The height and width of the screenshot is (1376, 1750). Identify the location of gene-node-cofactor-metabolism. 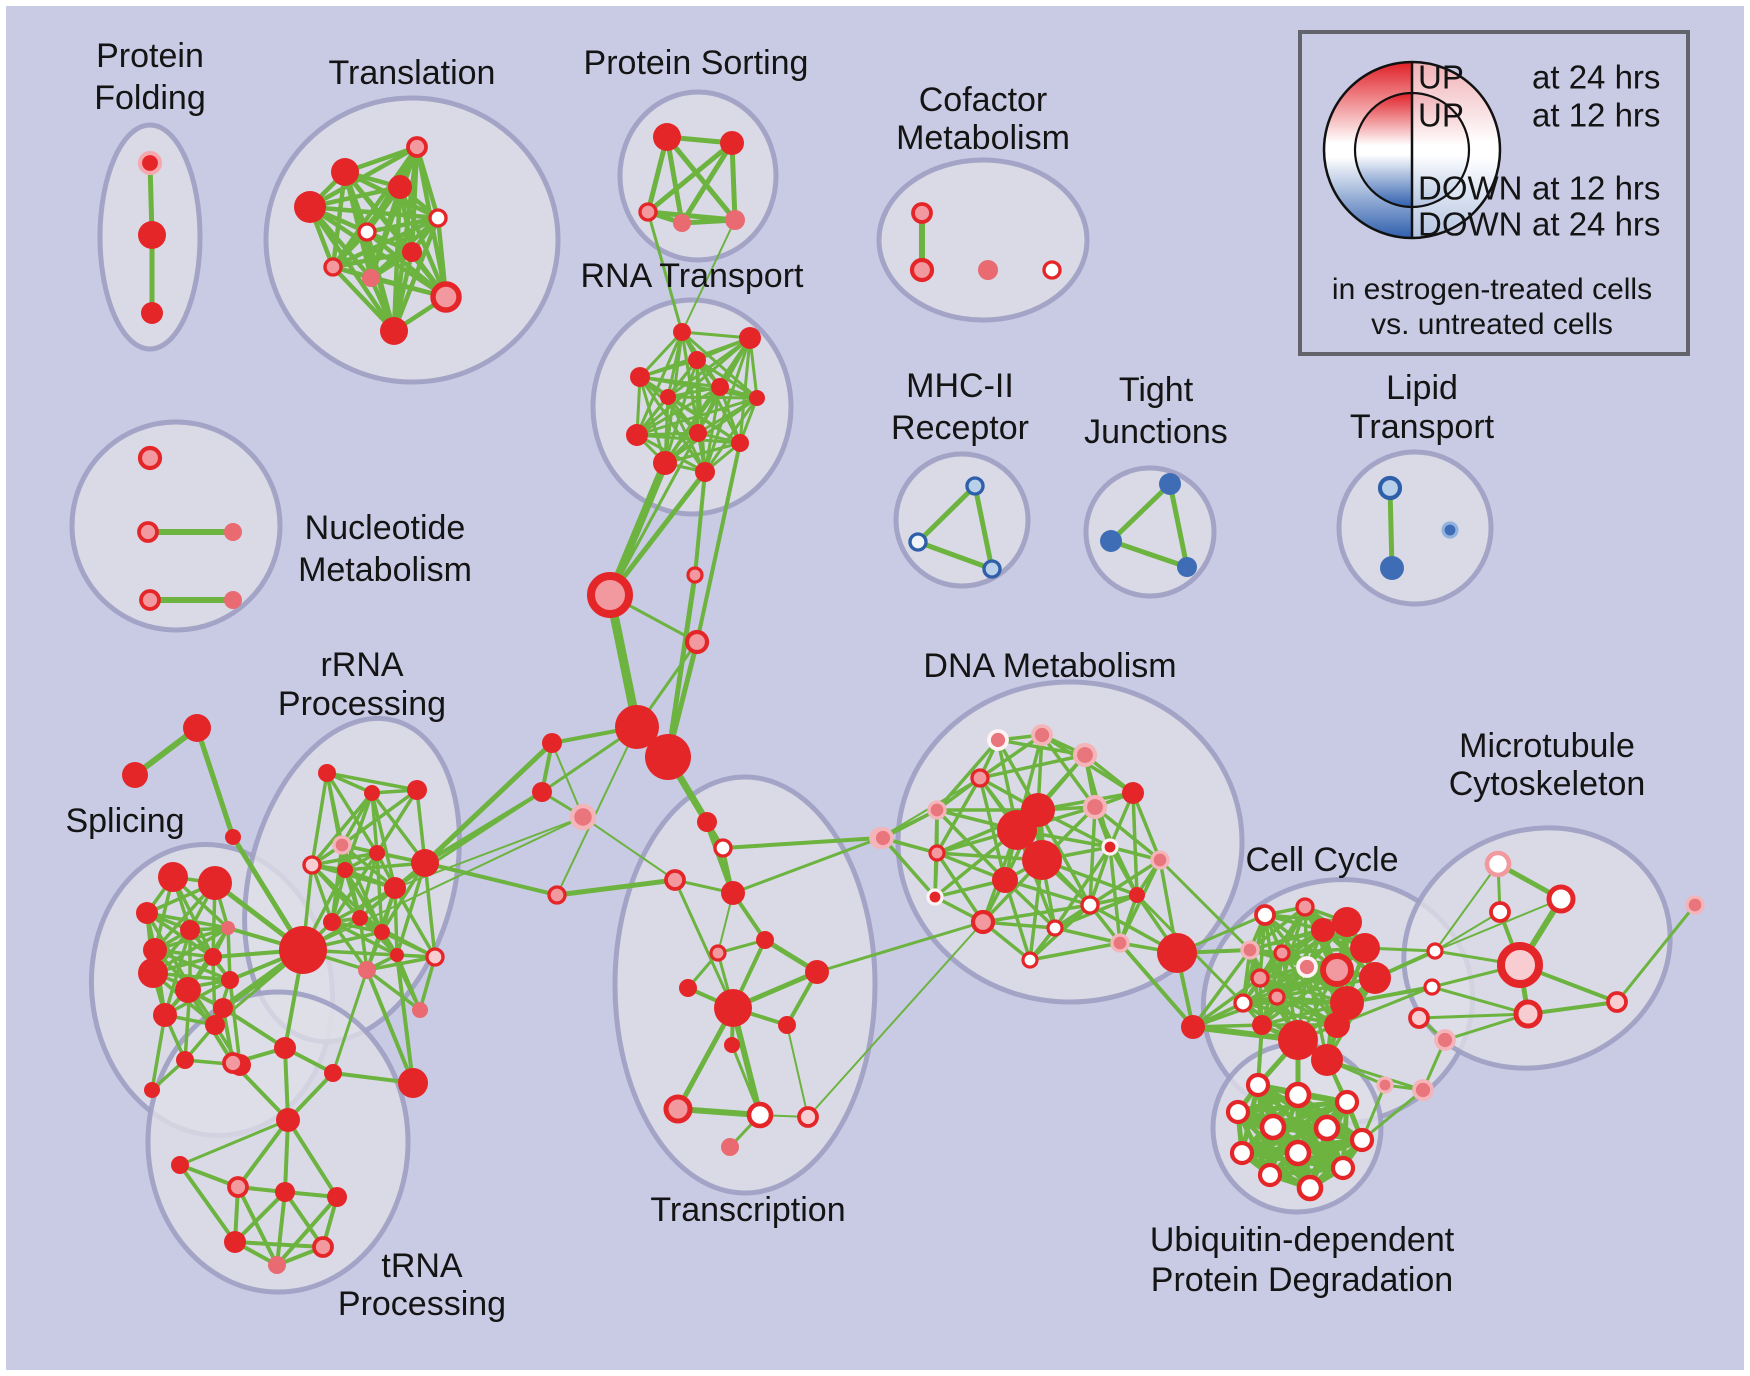
(988, 270).